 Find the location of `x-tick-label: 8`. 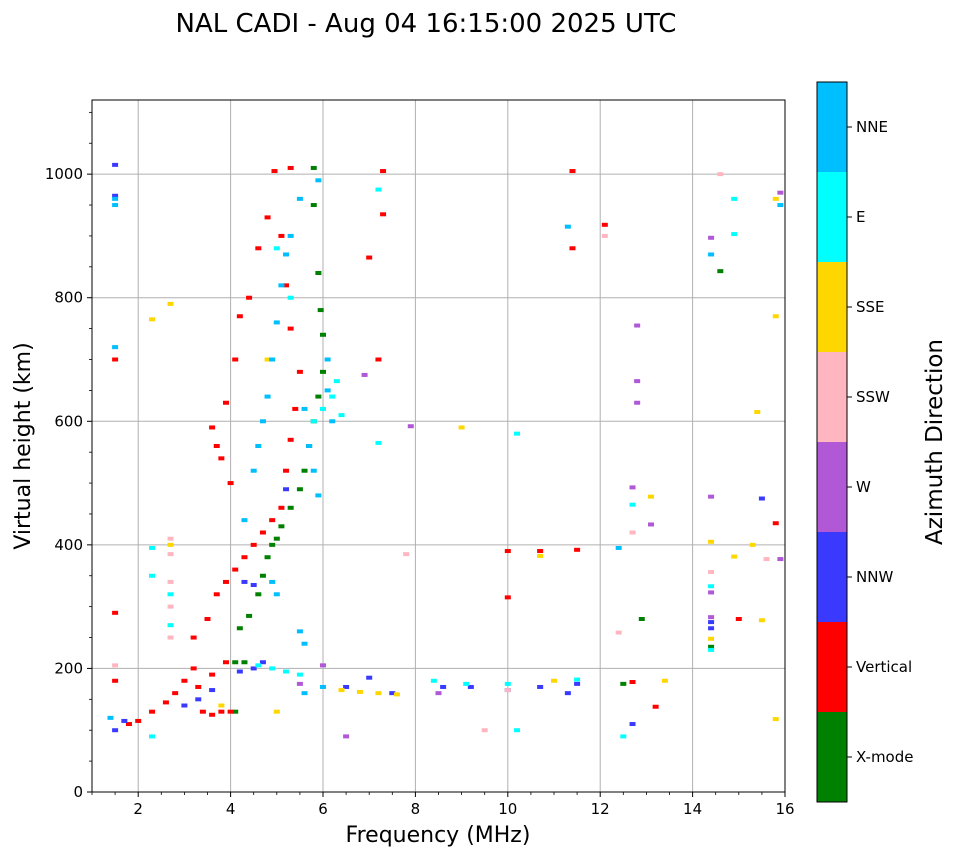

x-tick-label: 8 is located at coordinates (416, 809).